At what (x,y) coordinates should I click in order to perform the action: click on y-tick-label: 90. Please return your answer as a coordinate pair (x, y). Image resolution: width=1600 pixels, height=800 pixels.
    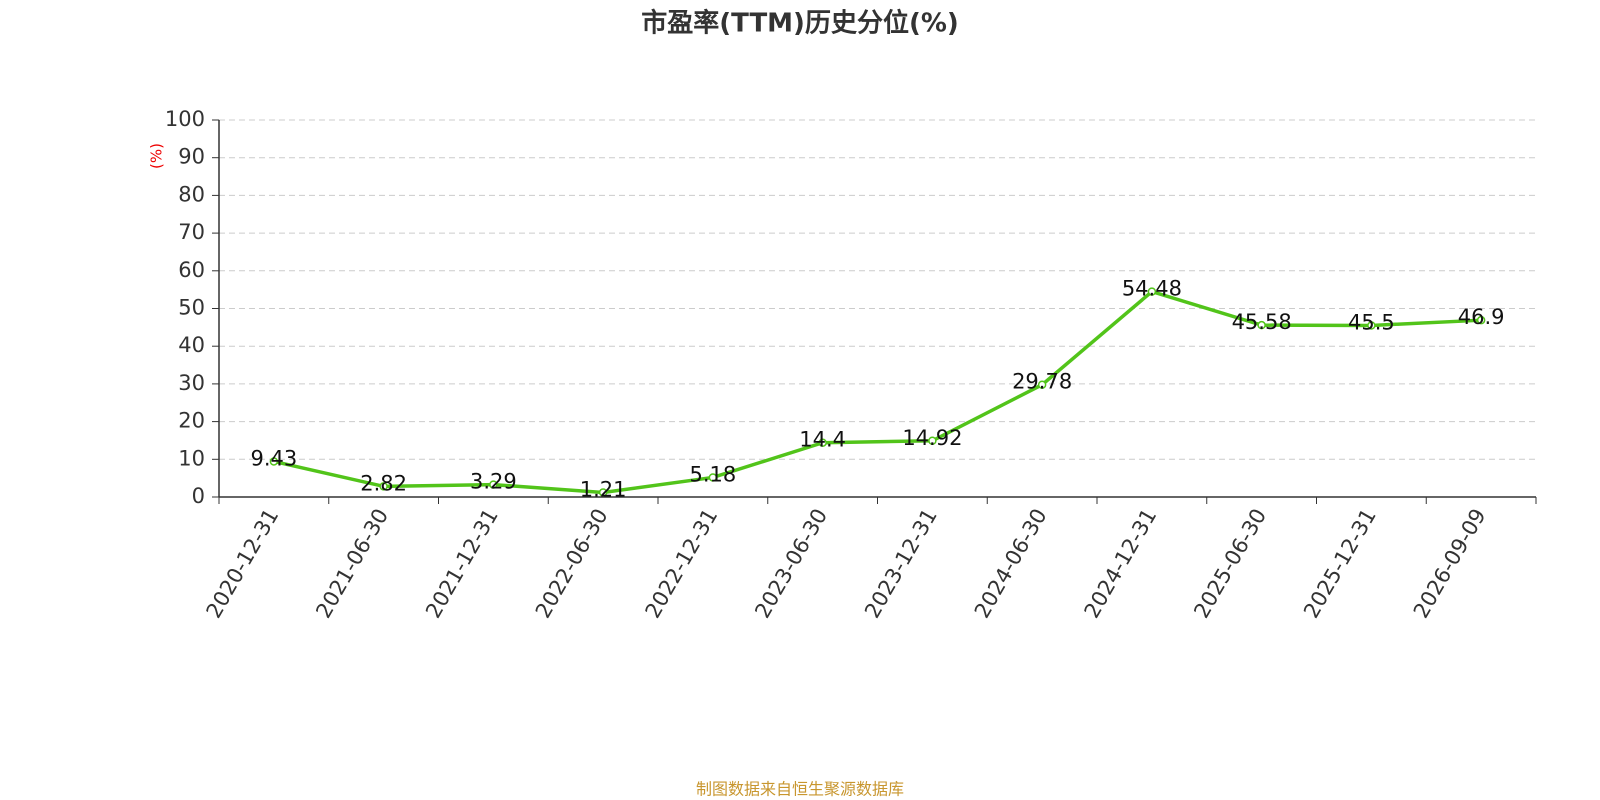
    Looking at the image, I should click on (191, 157).